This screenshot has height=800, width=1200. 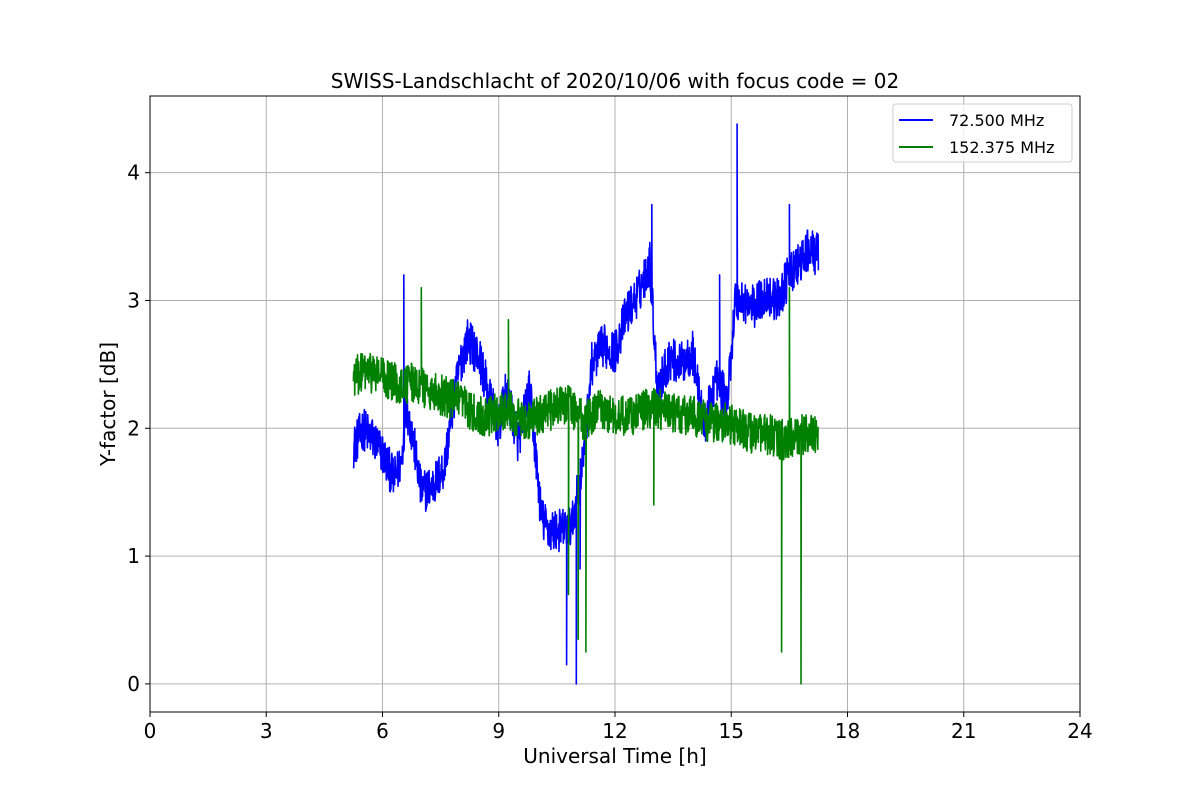 I want to click on y-tick-label: 1, so click(x=133, y=556).